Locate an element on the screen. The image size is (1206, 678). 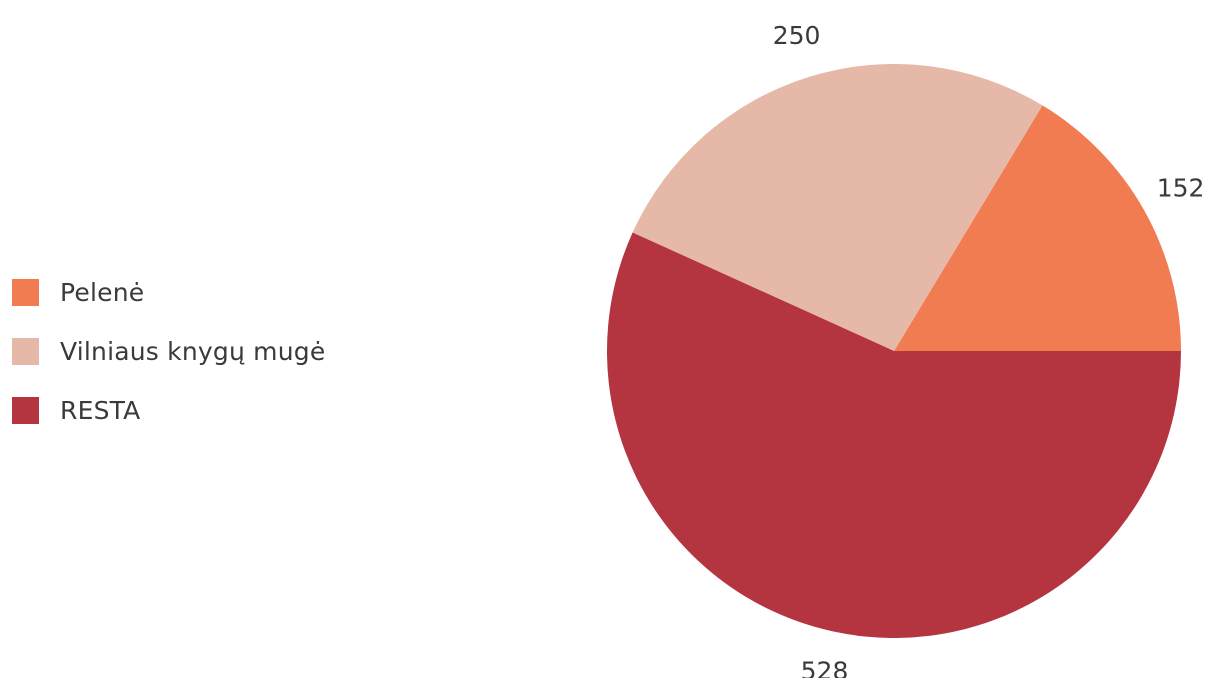
chart-legend: Pelenė Vilniaus knygų mugė RESTA is located at coordinates (168, 361).